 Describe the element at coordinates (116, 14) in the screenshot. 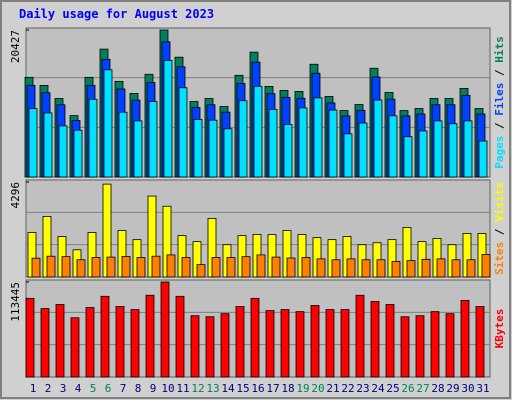

I see `chart-title: Daily usage for August 2023` at that location.